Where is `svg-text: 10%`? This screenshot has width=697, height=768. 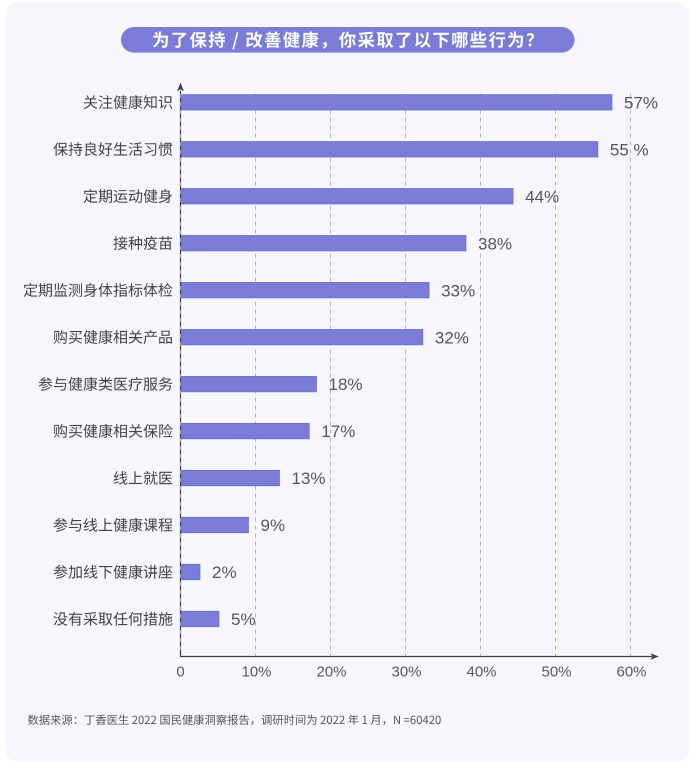
svg-text: 10% is located at coordinates (256, 671).